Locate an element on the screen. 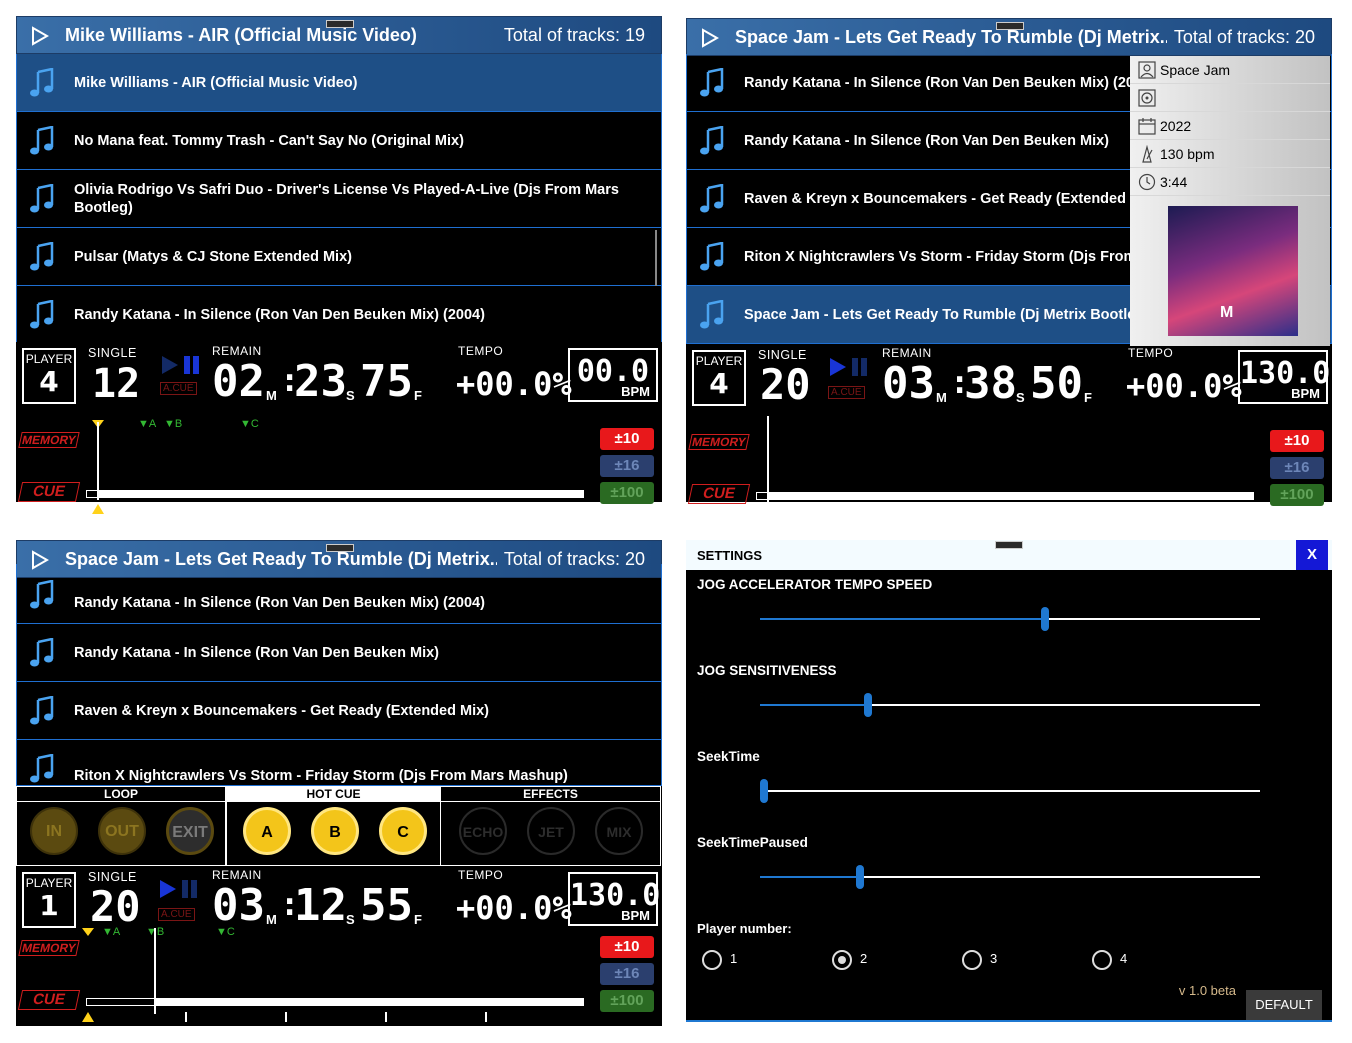 This screenshot has width=1352, height=1043. list-item: Pulsar (Matys & CJ Stone Extended Mix) is located at coordinates (339, 257).